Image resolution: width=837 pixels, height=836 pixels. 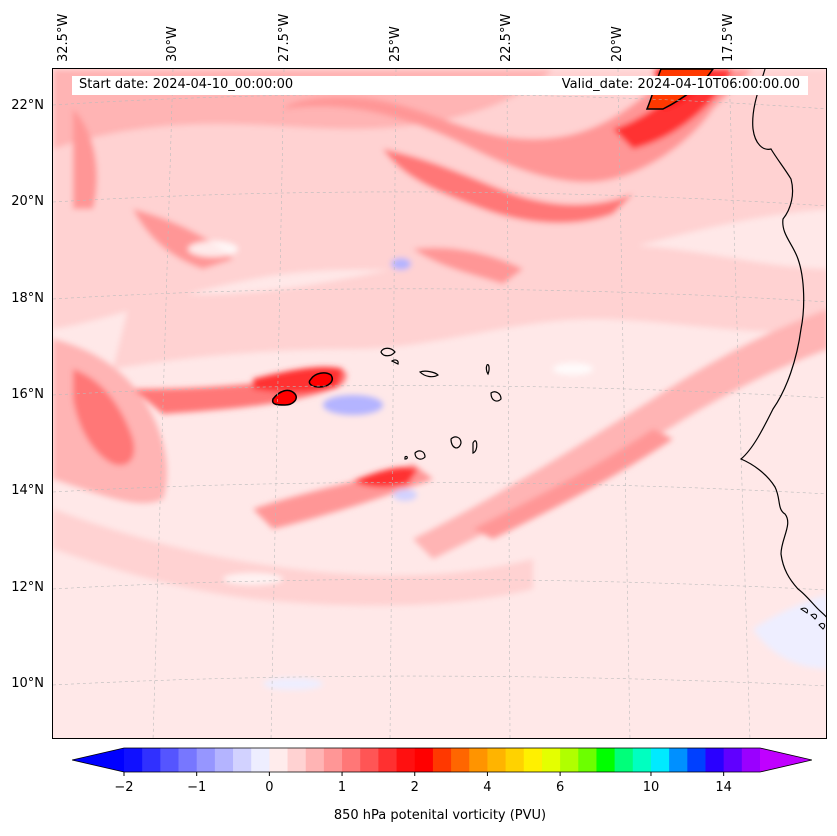 What do you see at coordinates (172, 44) in the screenshot?
I see `lon-label-30W: 30°W` at bounding box center [172, 44].